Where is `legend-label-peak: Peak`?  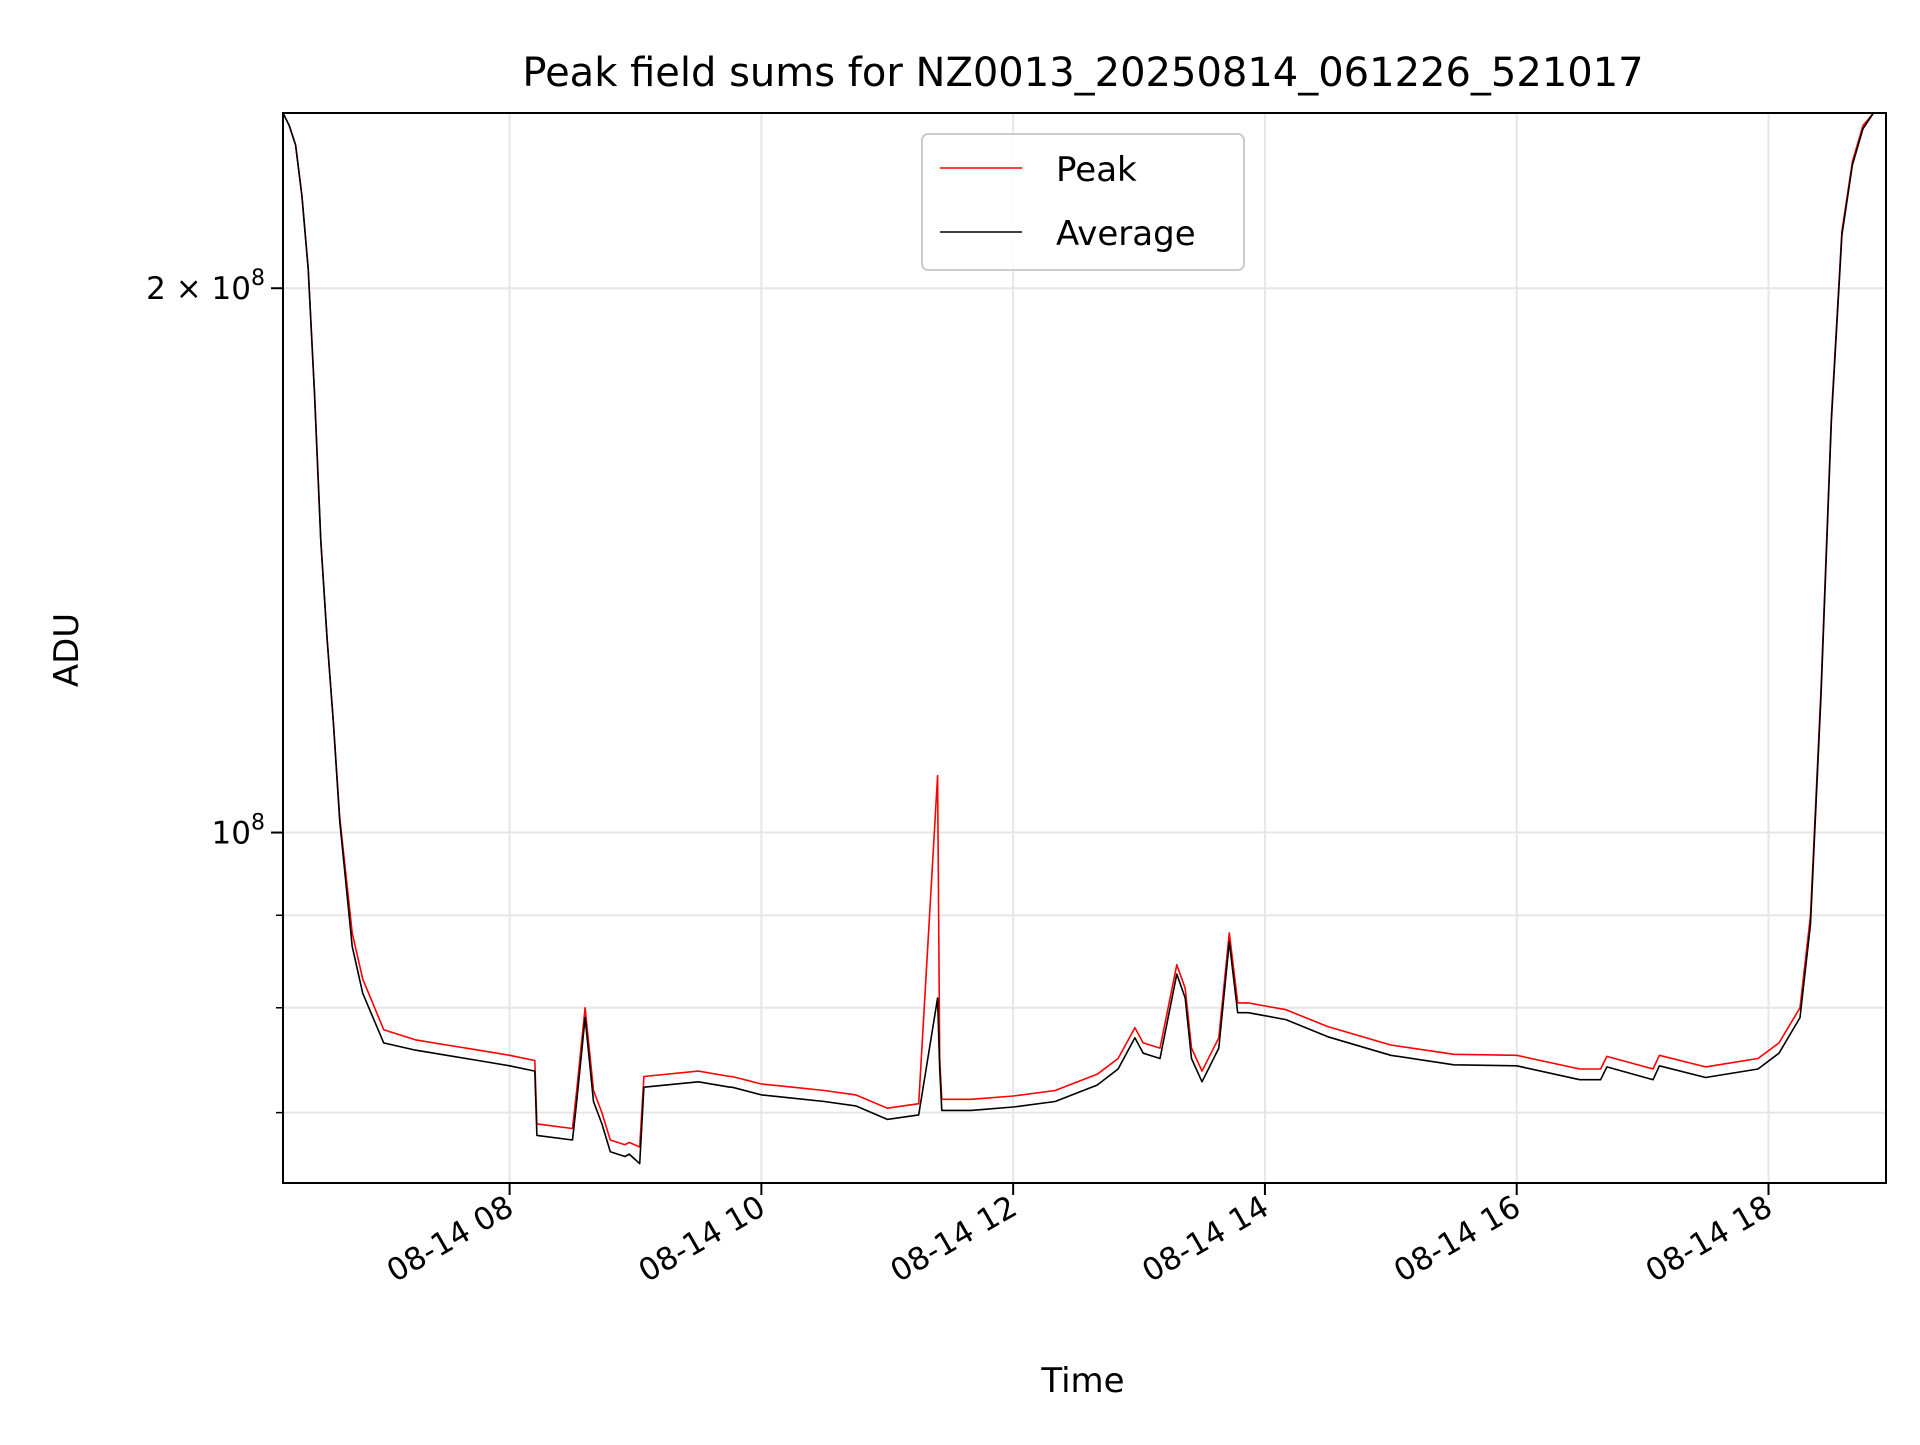
legend-label-peak: Peak is located at coordinates (1096, 170).